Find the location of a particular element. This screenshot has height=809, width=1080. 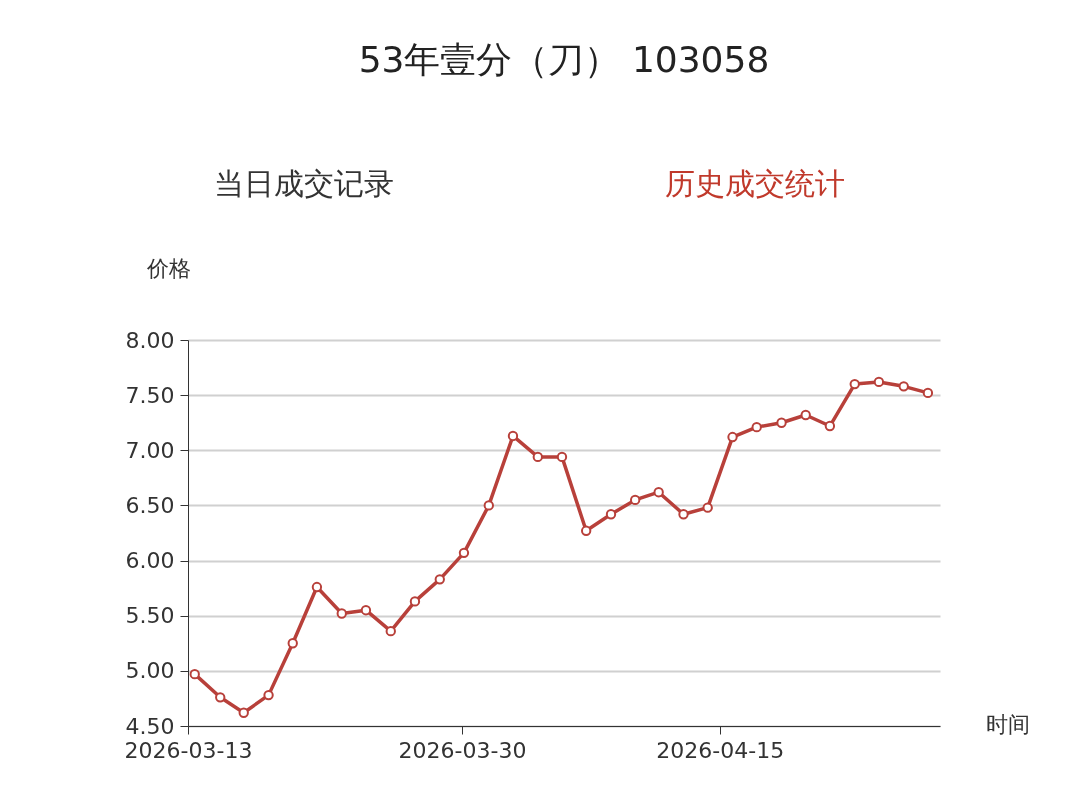

chart-title: 53年壹分（刀） 103058 is located at coordinates (564, 59).